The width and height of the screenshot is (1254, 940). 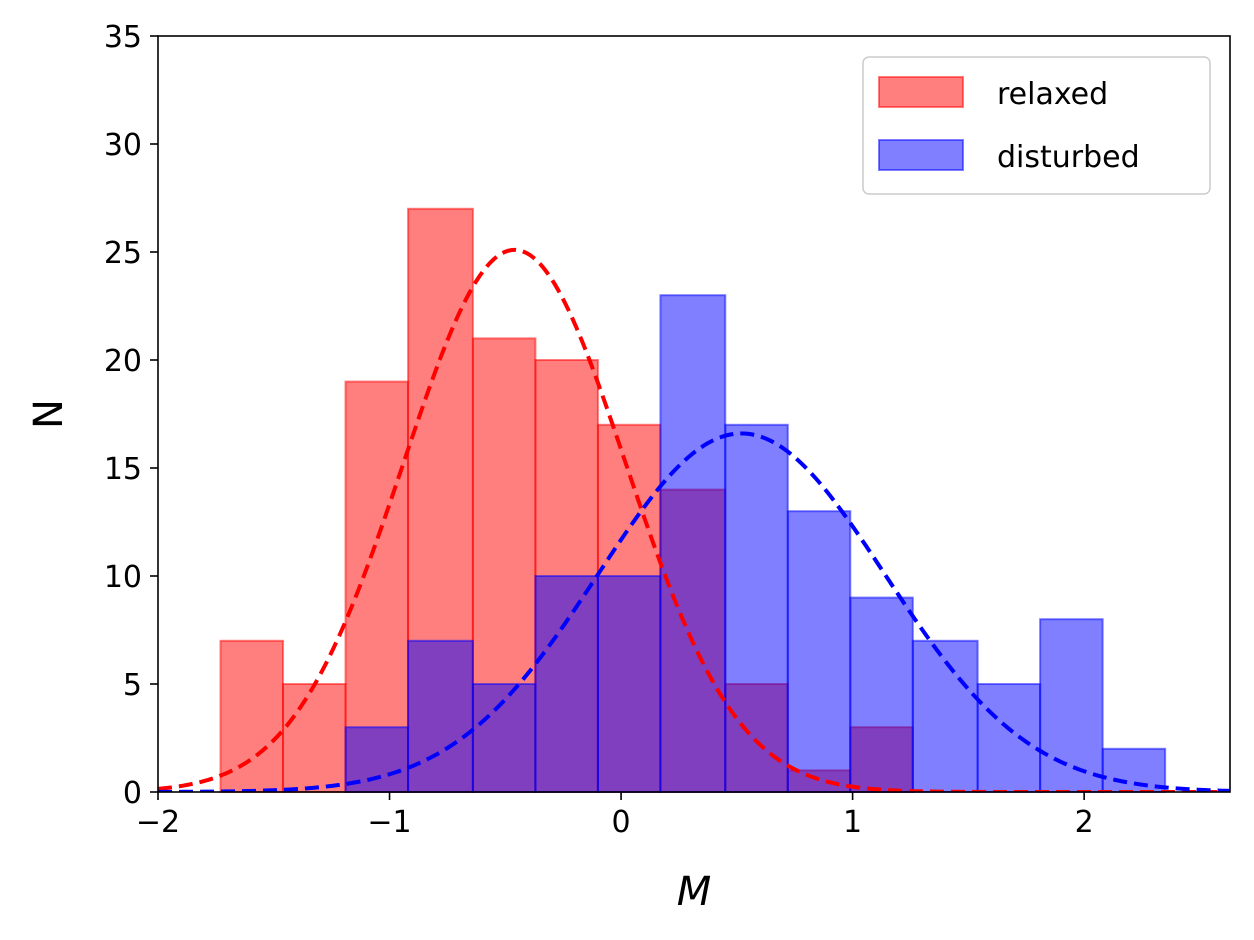 I want to click on legend-swatch-relaxed, so click(x=921, y=92).